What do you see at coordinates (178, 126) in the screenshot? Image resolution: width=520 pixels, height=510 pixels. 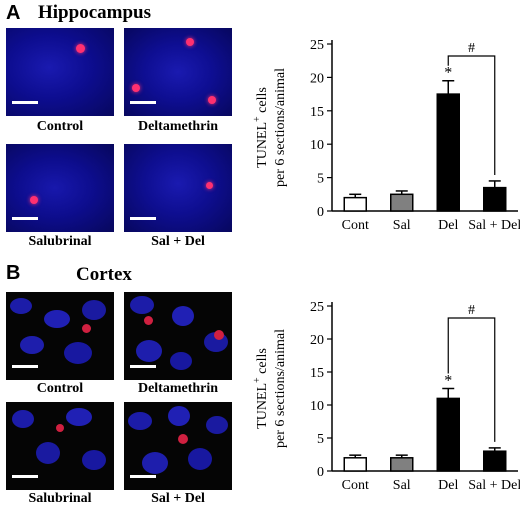 I see `hippocampus-deltamethrin-label: Deltamethrin` at bounding box center [178, 126].